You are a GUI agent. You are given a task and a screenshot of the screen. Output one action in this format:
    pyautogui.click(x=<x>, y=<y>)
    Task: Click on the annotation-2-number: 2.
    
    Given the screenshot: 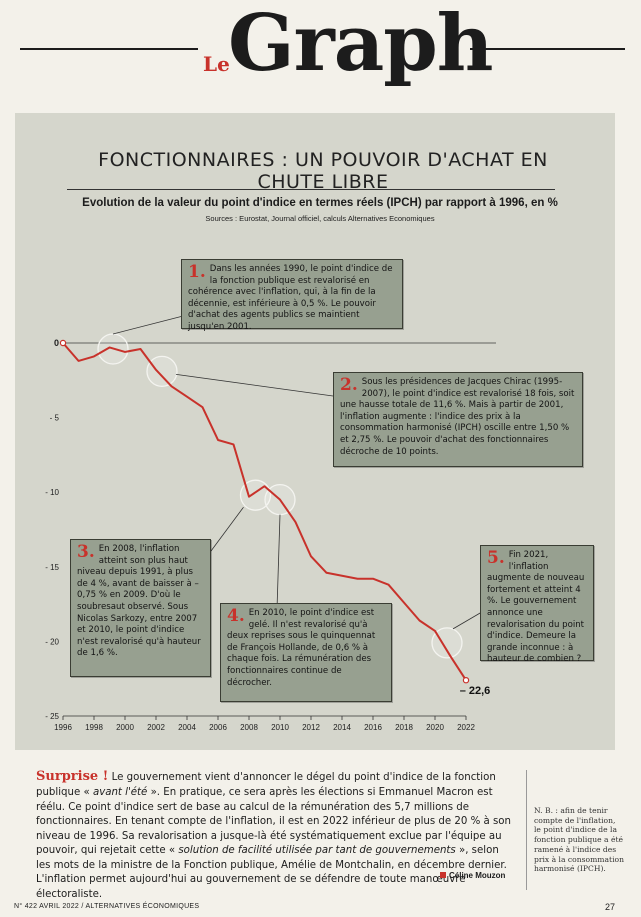 What is the action you would take?
    pyautogui.click(x=349, y=385)
    